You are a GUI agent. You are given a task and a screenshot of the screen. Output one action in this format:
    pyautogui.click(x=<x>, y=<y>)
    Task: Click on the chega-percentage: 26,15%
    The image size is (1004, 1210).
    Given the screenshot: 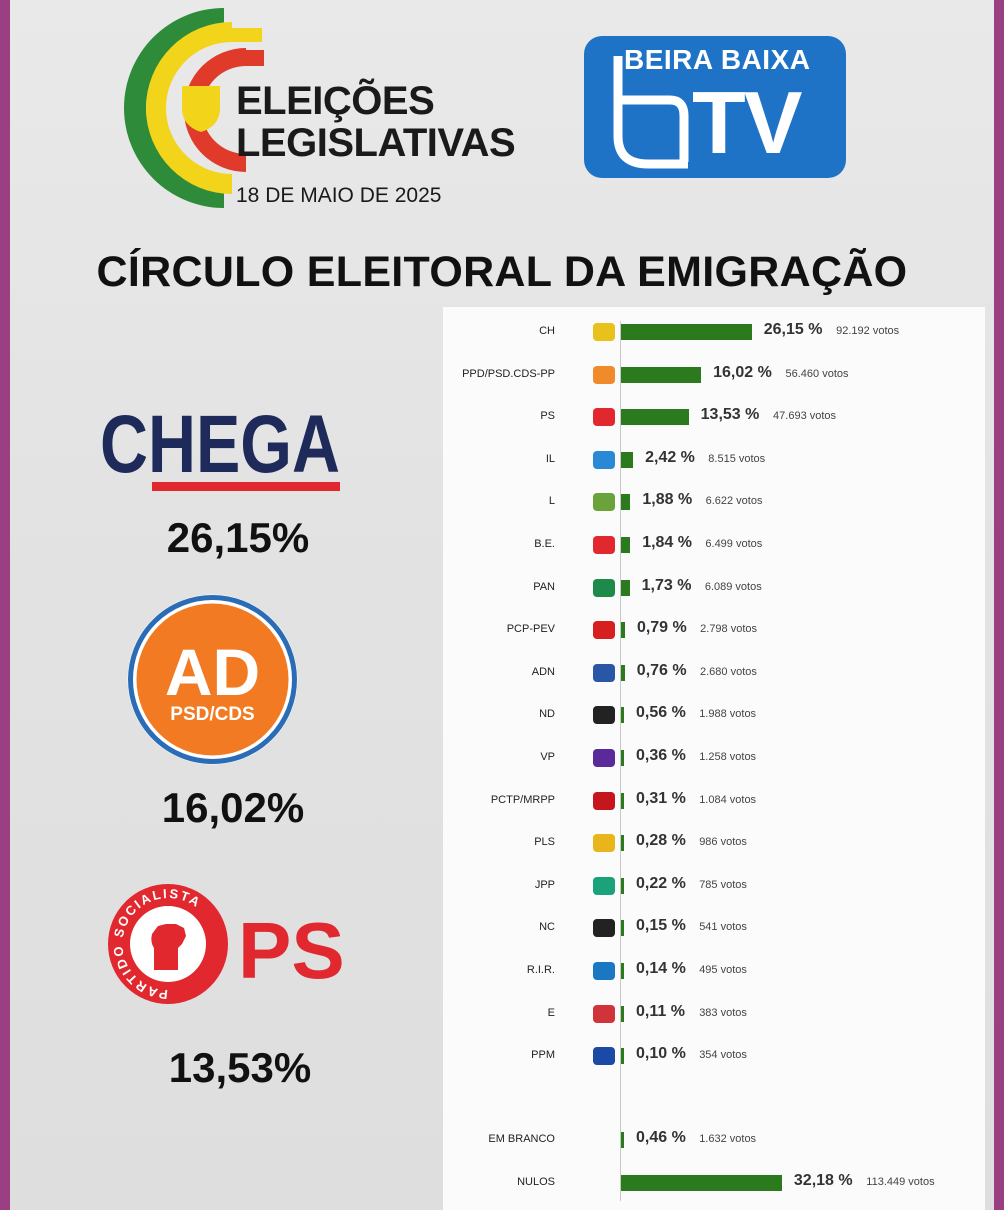 What is the action you would take?
    pyautogui.click(x=238, y=537)
    